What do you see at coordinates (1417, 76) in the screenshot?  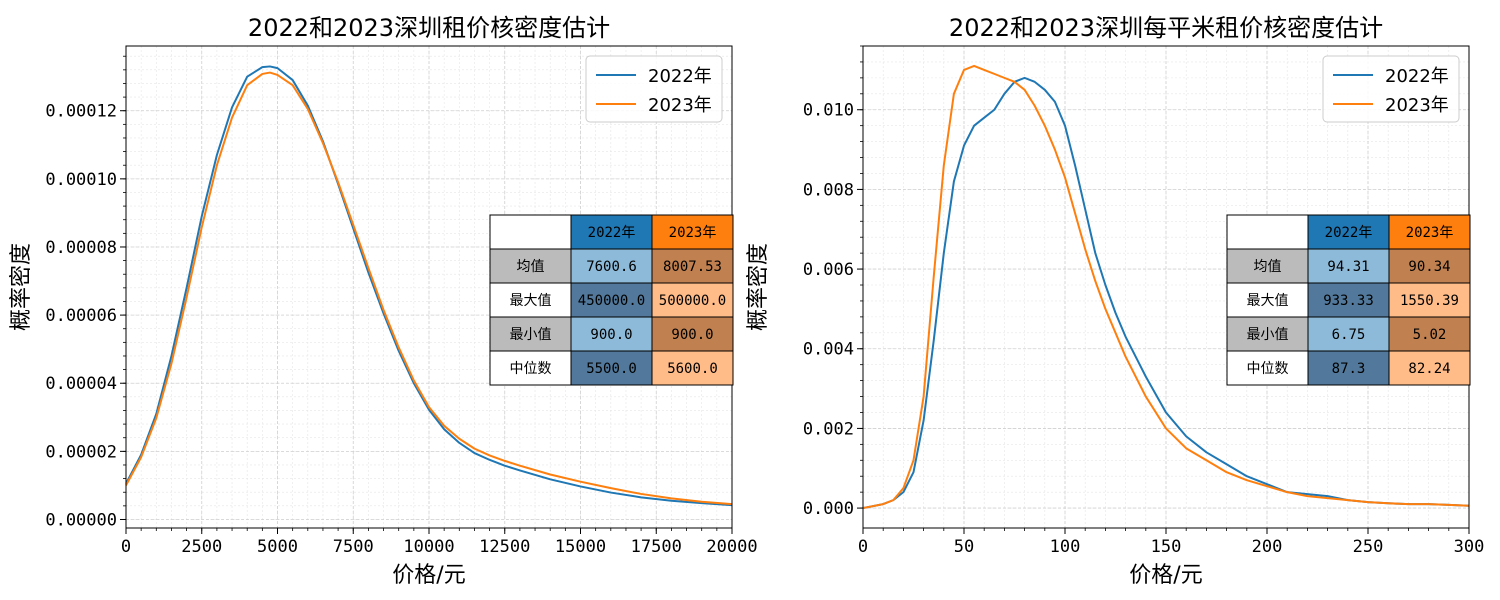 I see `chart-1-legend-label-0: 2022年` at bounding box center [1417, 76].